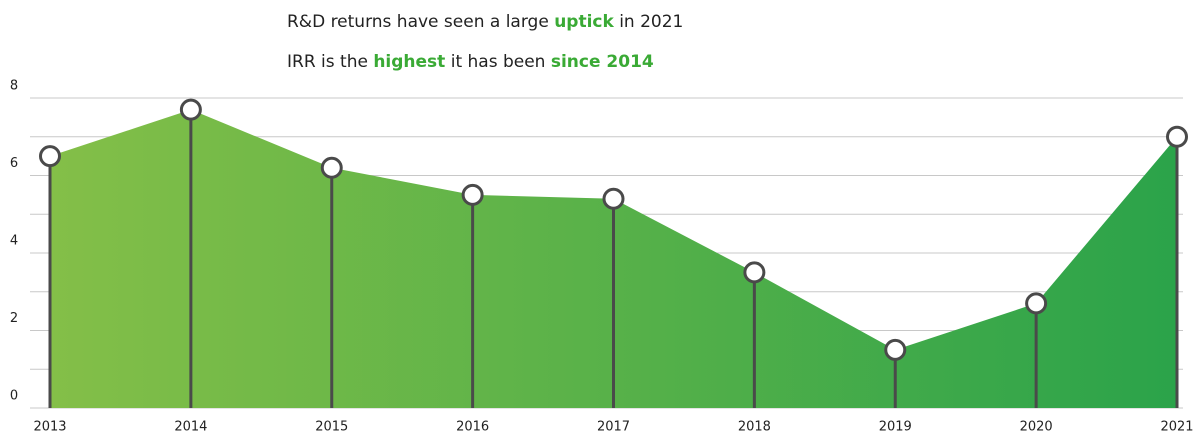 The height and width of the screenshot is (437, 1193). I want to click on title-segment: IRR is the, so click(330, 62).